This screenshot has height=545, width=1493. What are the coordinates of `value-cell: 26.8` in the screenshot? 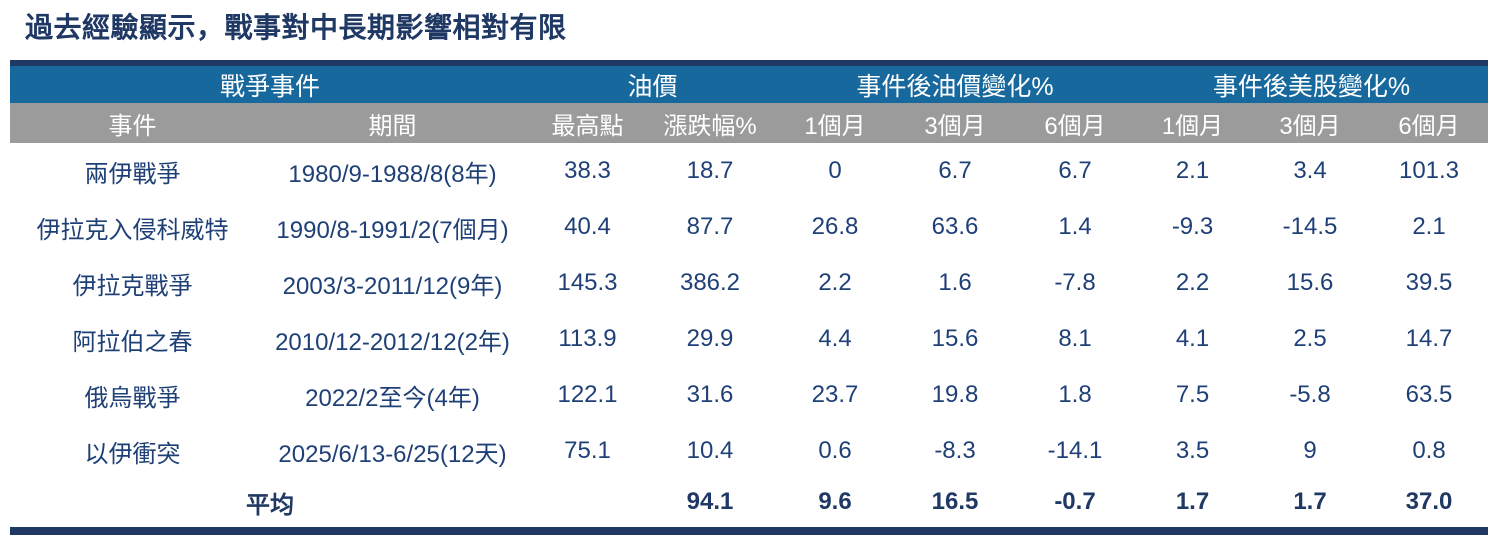 It's located at (835, 226).